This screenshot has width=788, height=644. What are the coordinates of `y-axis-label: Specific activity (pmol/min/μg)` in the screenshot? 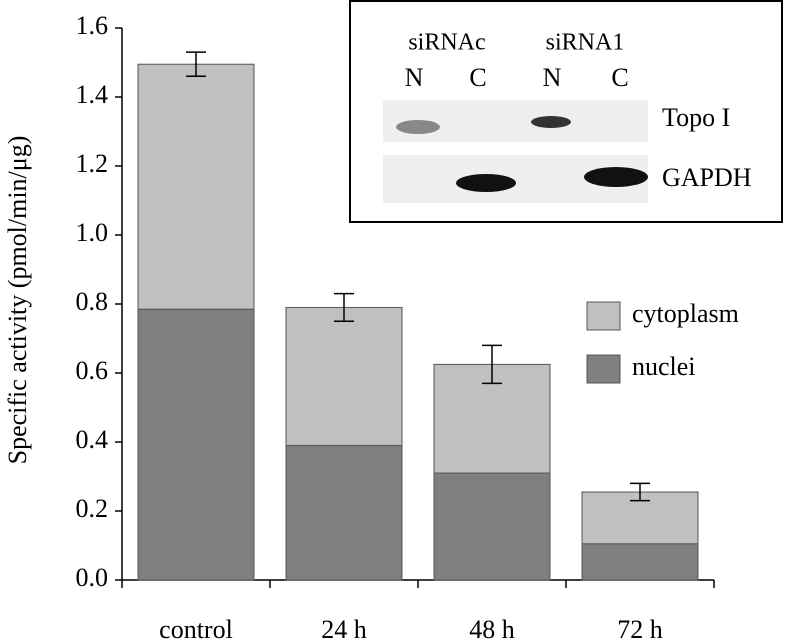 It's located at (17, 300).